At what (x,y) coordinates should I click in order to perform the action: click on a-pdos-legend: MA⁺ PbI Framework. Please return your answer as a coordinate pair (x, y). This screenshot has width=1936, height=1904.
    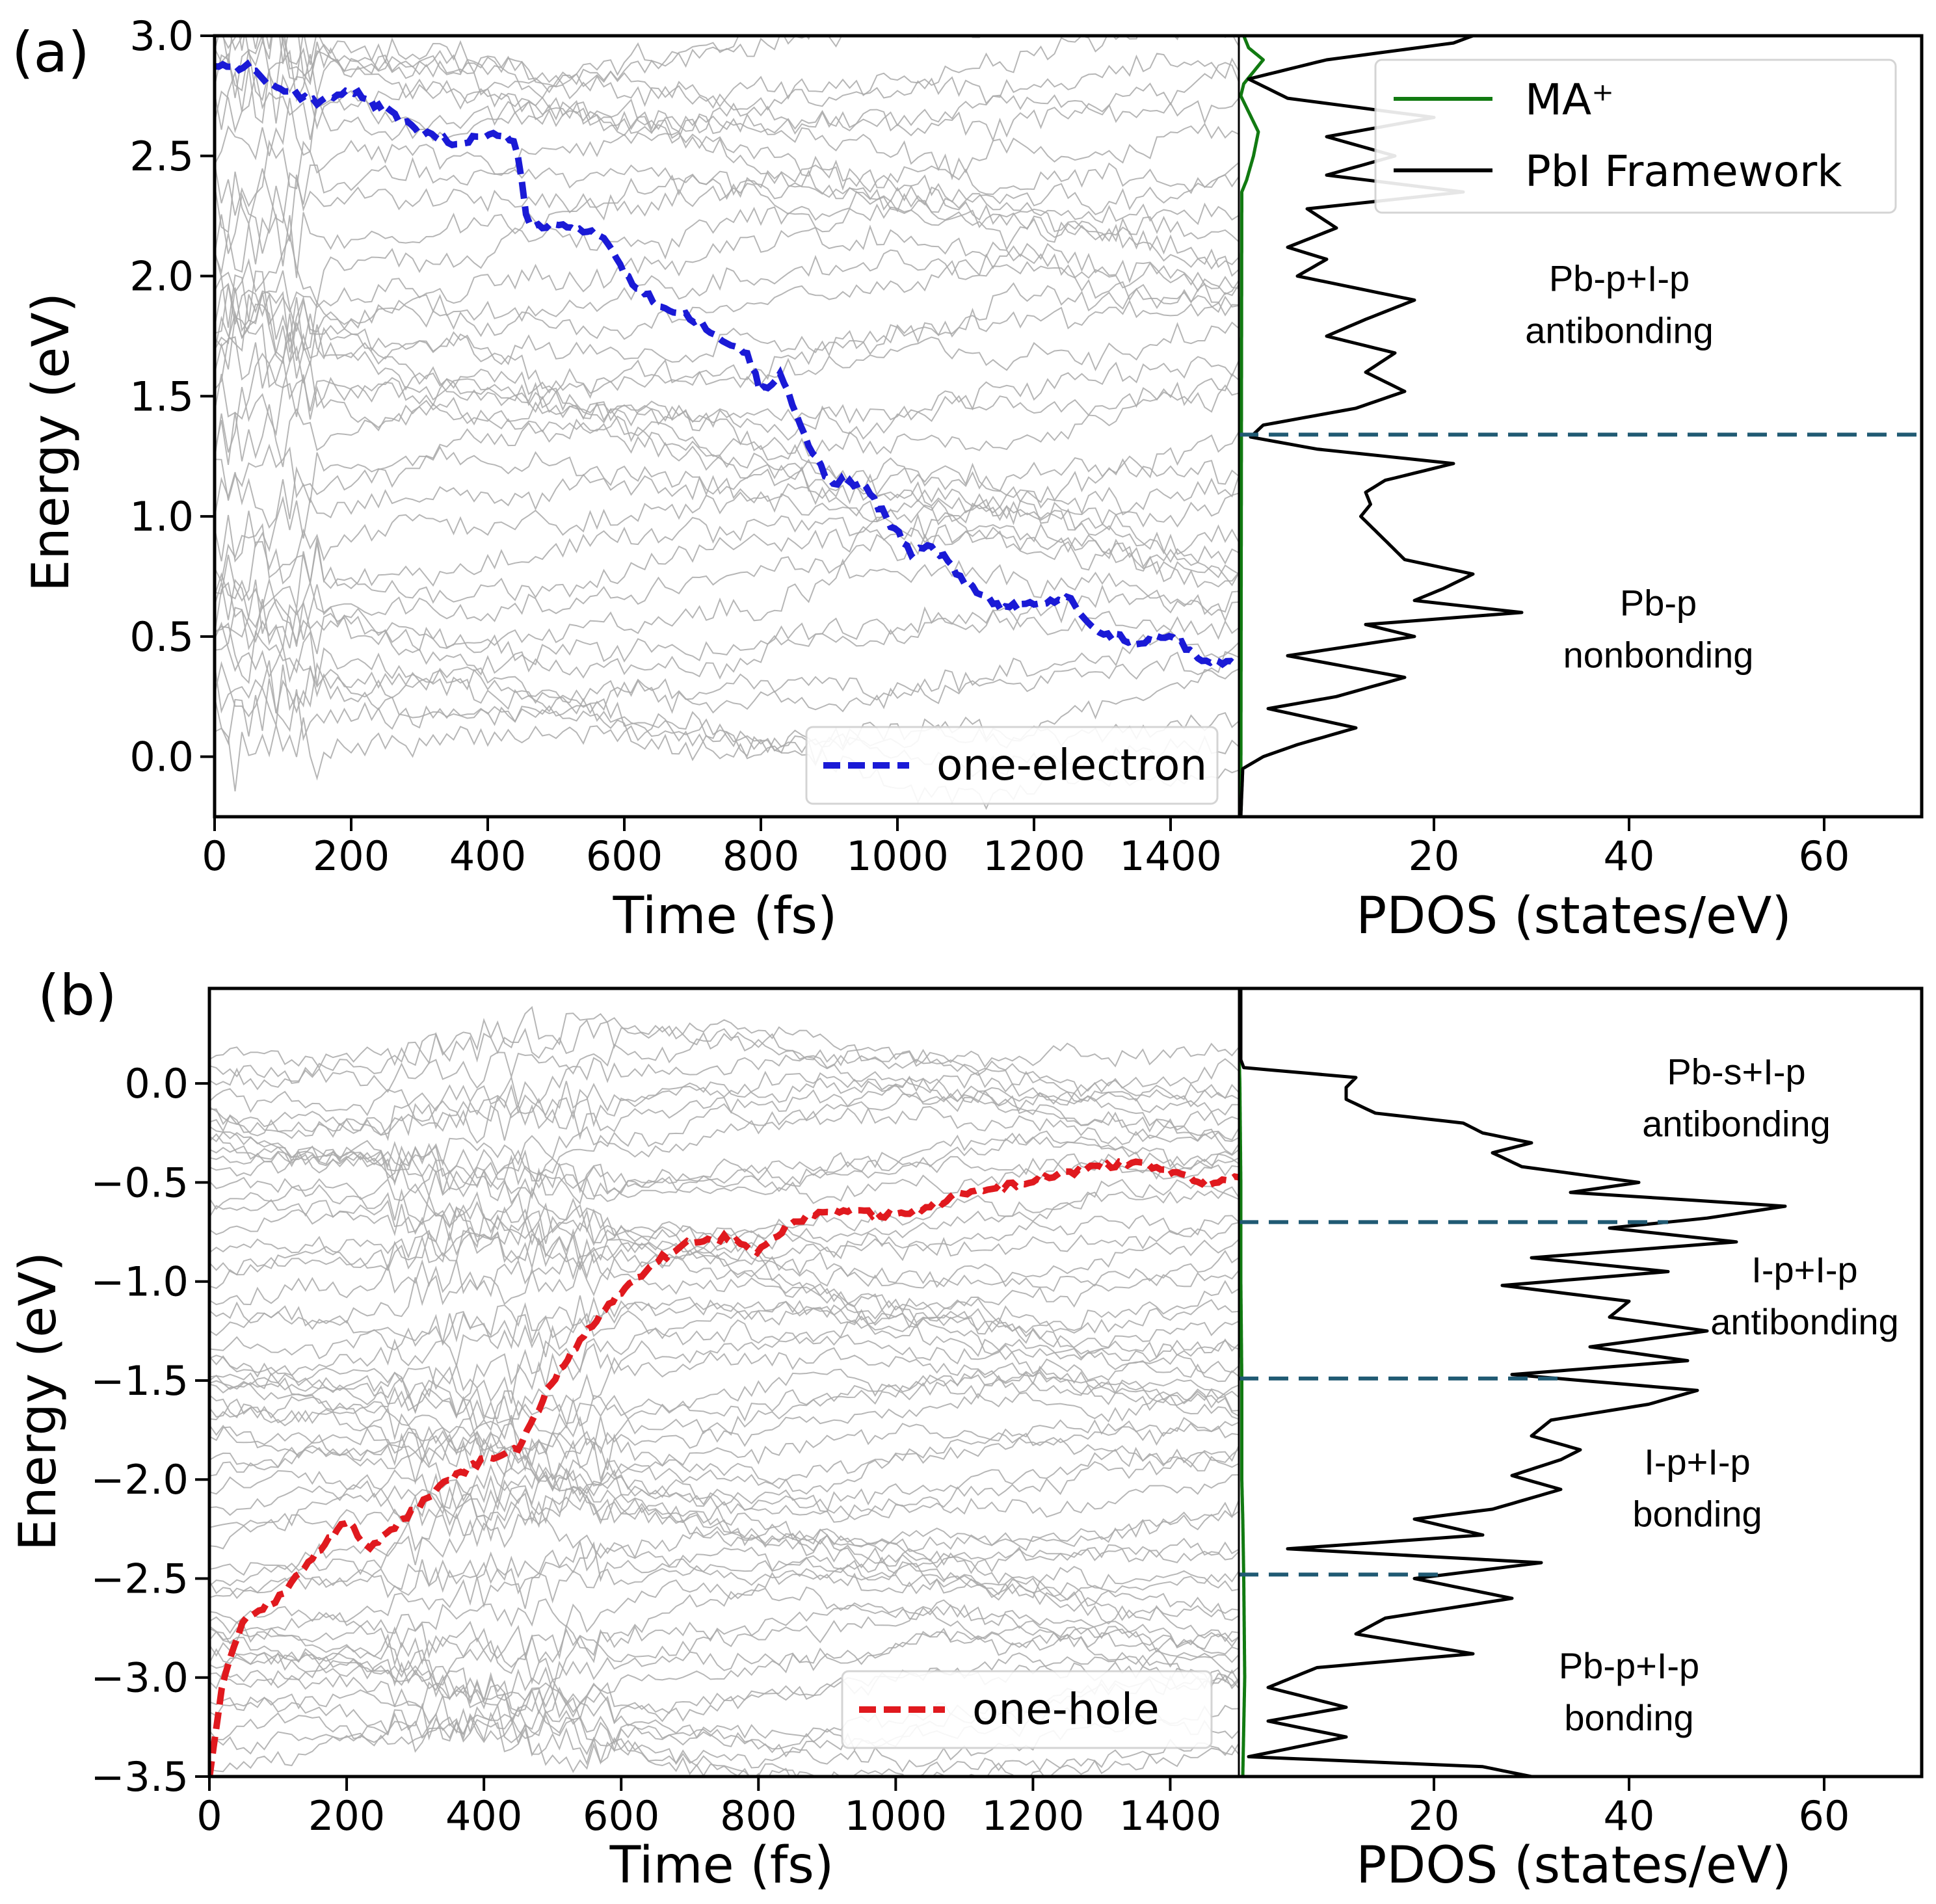
    Looking at the image, I should click on (1635, 136).